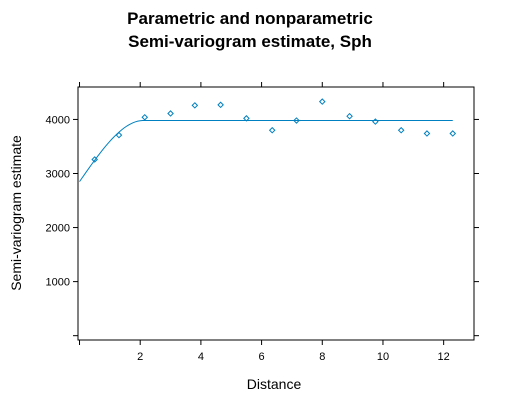 This screenshot has width=507, height=407. What do you see at coordinates (250, 41) in the screenshot?
I see `chart-title-line-2: Semi-variogram estimate, Sph` at bounding box center [250, 41].